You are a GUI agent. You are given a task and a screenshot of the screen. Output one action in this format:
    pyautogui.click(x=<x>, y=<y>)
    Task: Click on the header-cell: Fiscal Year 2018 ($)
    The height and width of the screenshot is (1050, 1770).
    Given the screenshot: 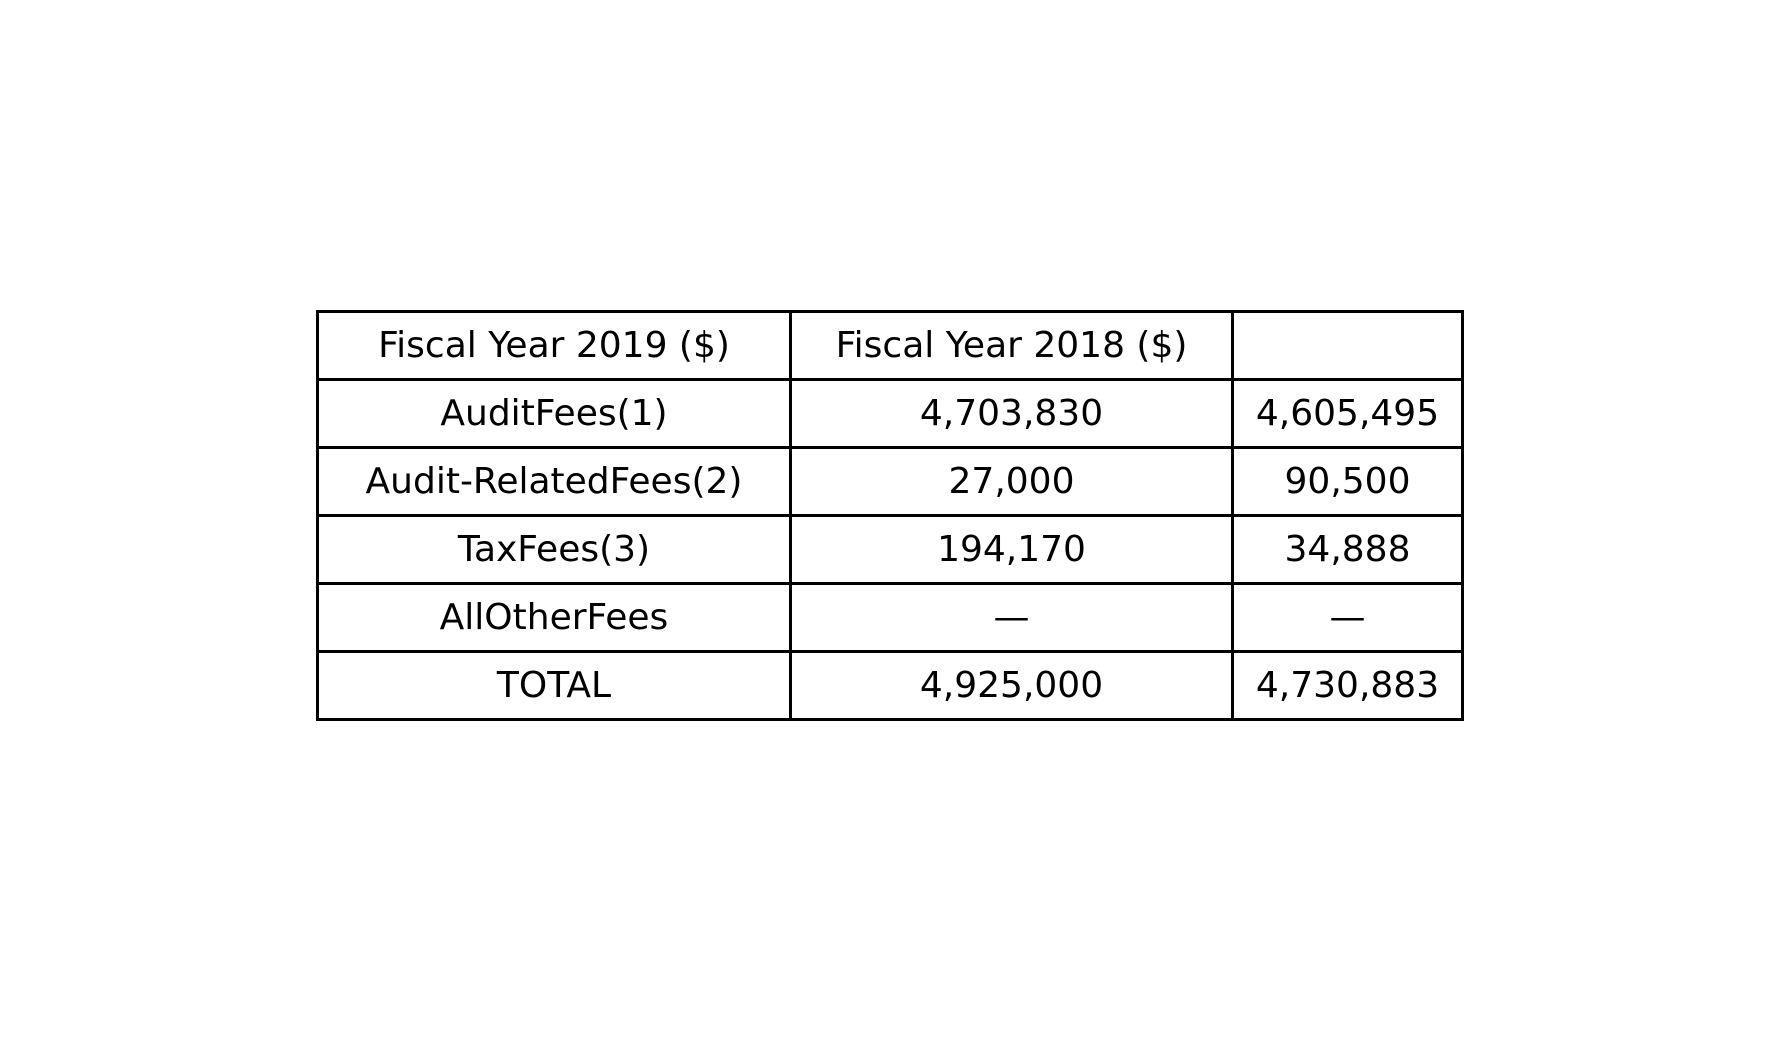 What is the action you would take?
    pyautogui.click(x=1011, y=345)
    